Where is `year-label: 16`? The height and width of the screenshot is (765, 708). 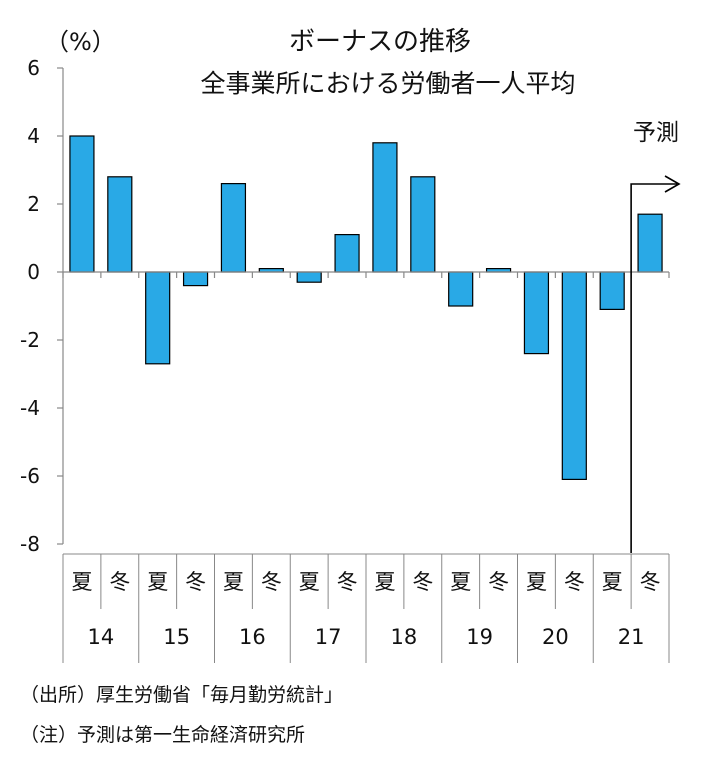 year-label: 16 is located at coordinates (252, 637).